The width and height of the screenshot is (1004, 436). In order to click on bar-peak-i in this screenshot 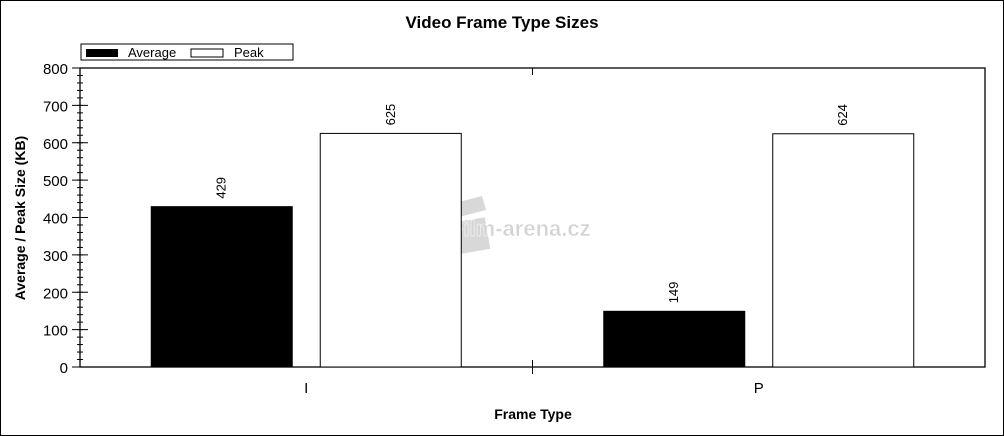, I will do `click(390, 250)`.